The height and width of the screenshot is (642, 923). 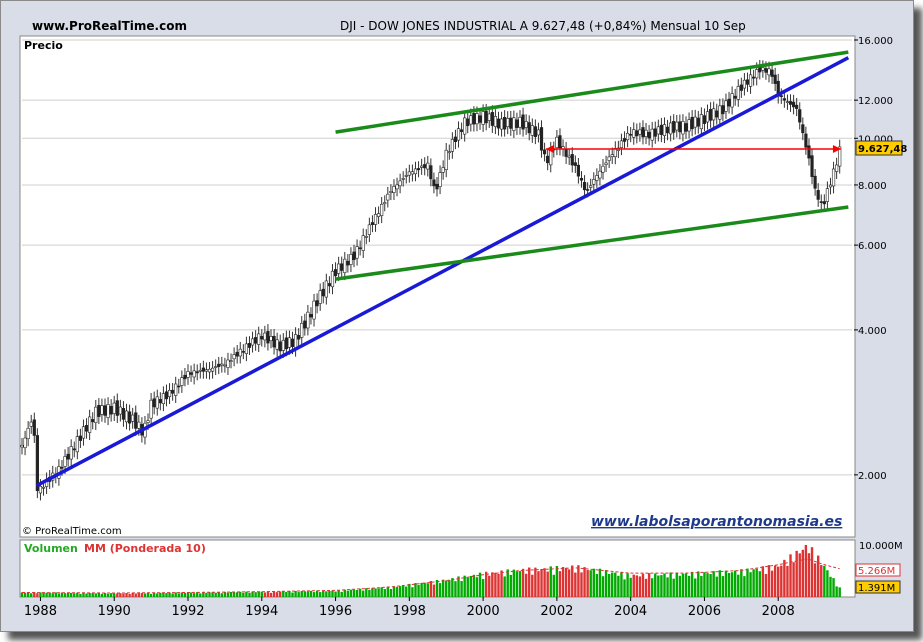 What do you see at coordinates (549, 149) in the screenshot?
I see `arrowhead-left` at bounding box center [549, 149].